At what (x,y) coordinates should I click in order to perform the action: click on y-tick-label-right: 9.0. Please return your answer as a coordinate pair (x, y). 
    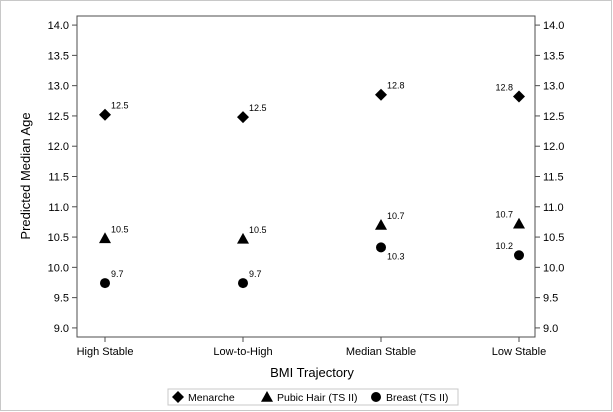
    Looking at the image, I should click on (550, 329).